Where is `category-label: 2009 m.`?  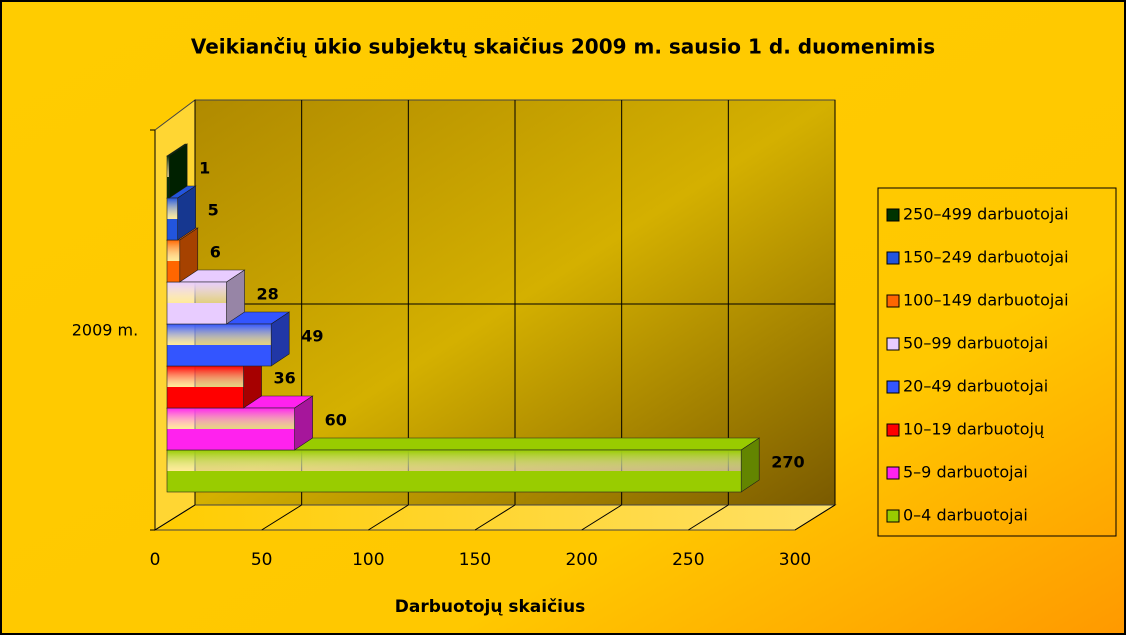 category-label: 2009 m. is located at coordinates (105, 330).